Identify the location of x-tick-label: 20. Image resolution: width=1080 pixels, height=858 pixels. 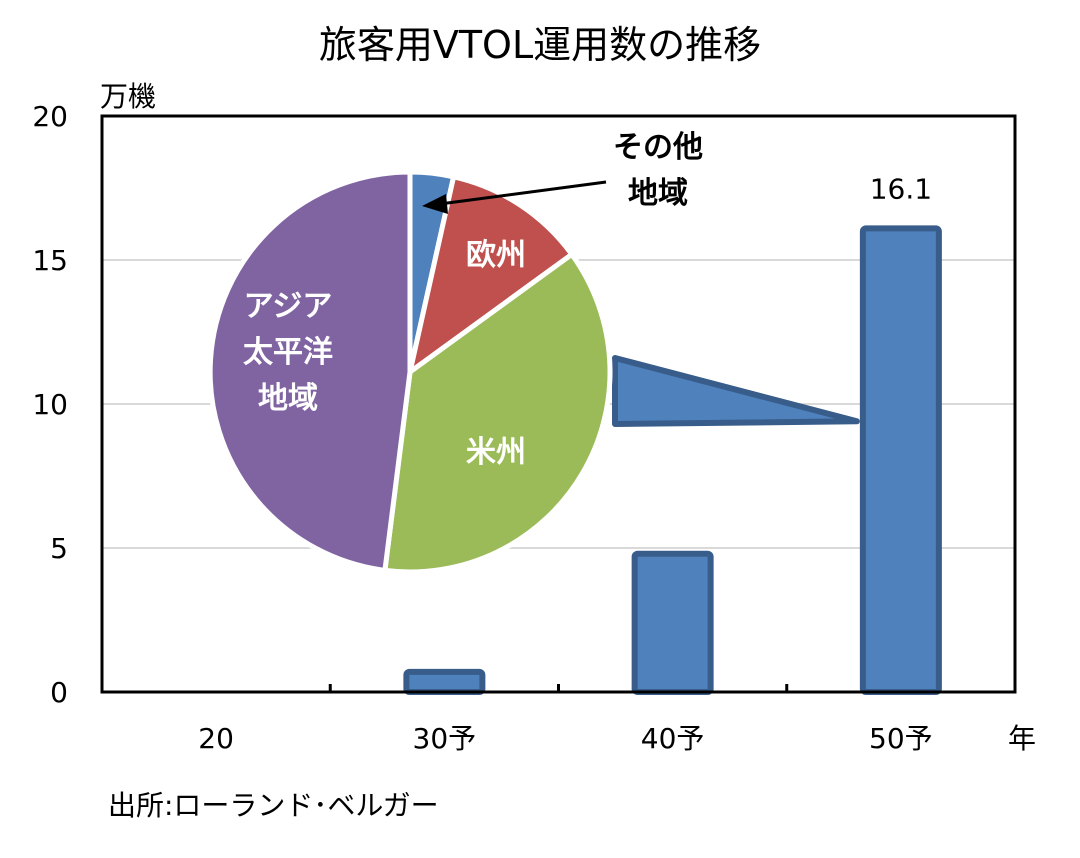
(216, 738).